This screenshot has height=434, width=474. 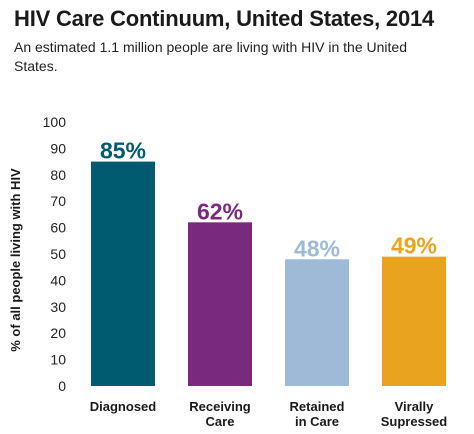 What do you see at coordinates (58, 360) in the screenshot?
I see `y-tick-label: 10` at bounding box center [58, 360].